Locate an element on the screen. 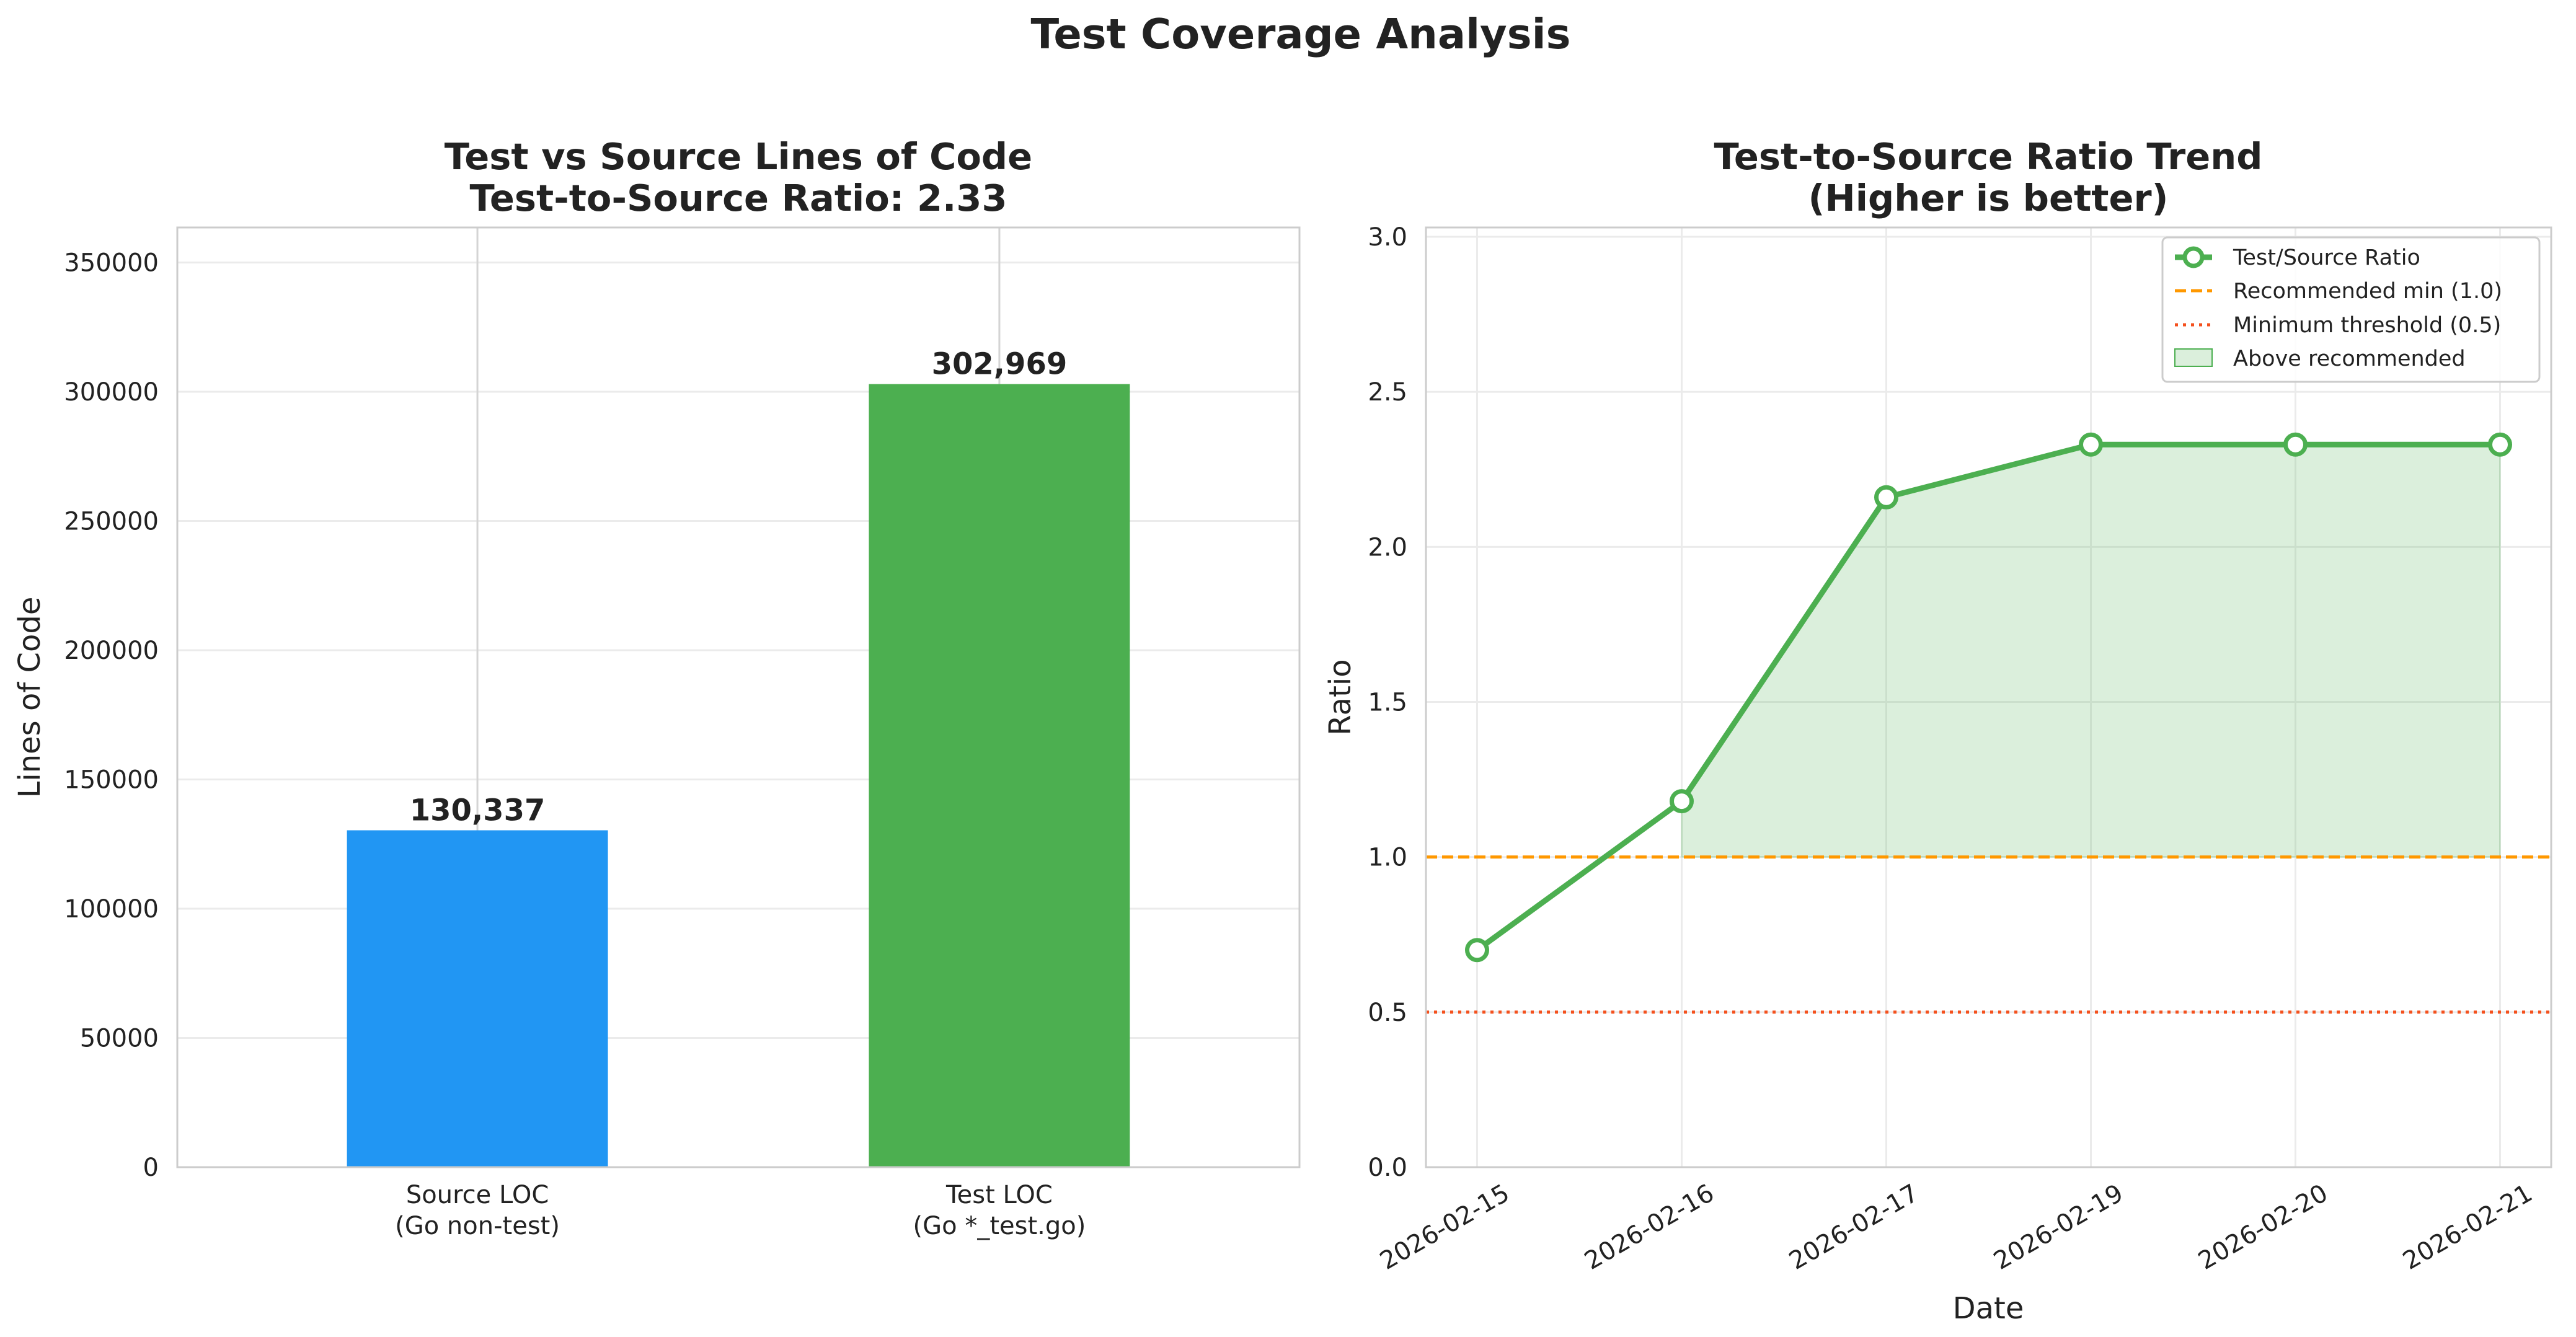  legend-entry-fill: Above recommended is located at coordinates (2320, 358).